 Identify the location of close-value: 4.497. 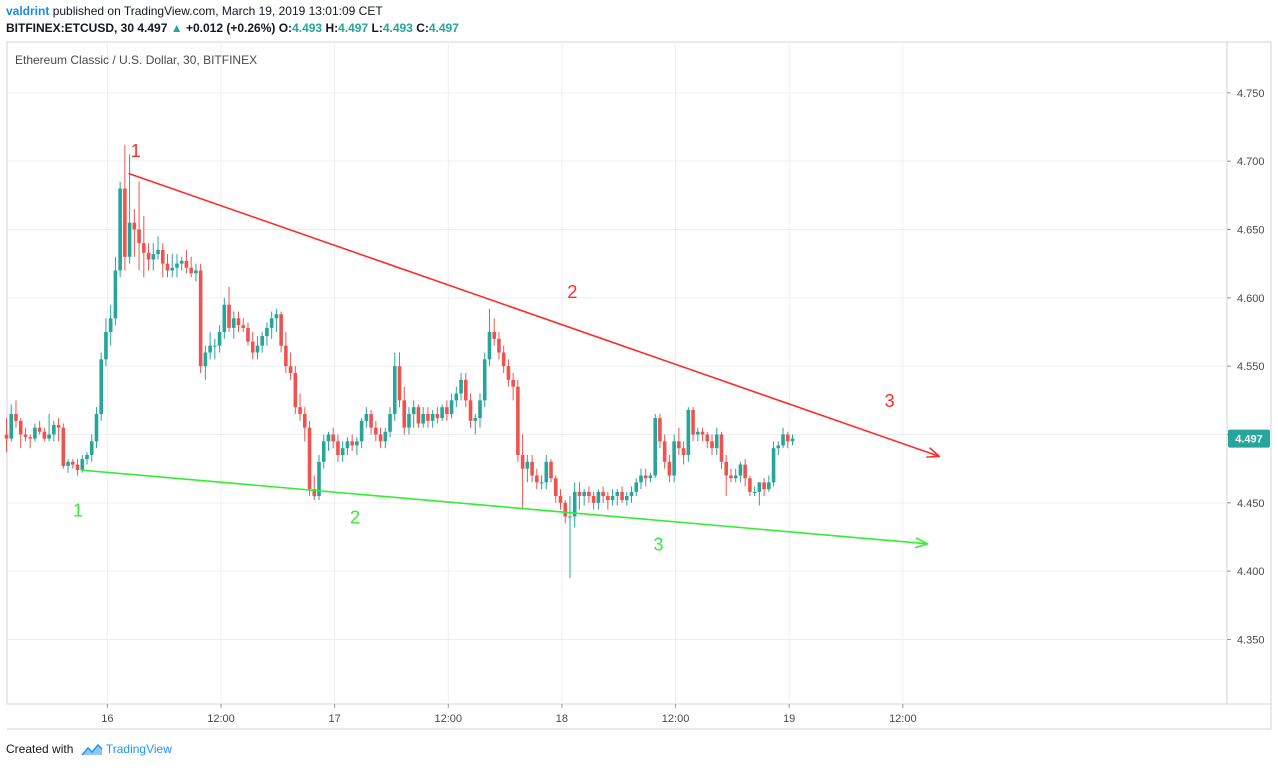
(443, 28).